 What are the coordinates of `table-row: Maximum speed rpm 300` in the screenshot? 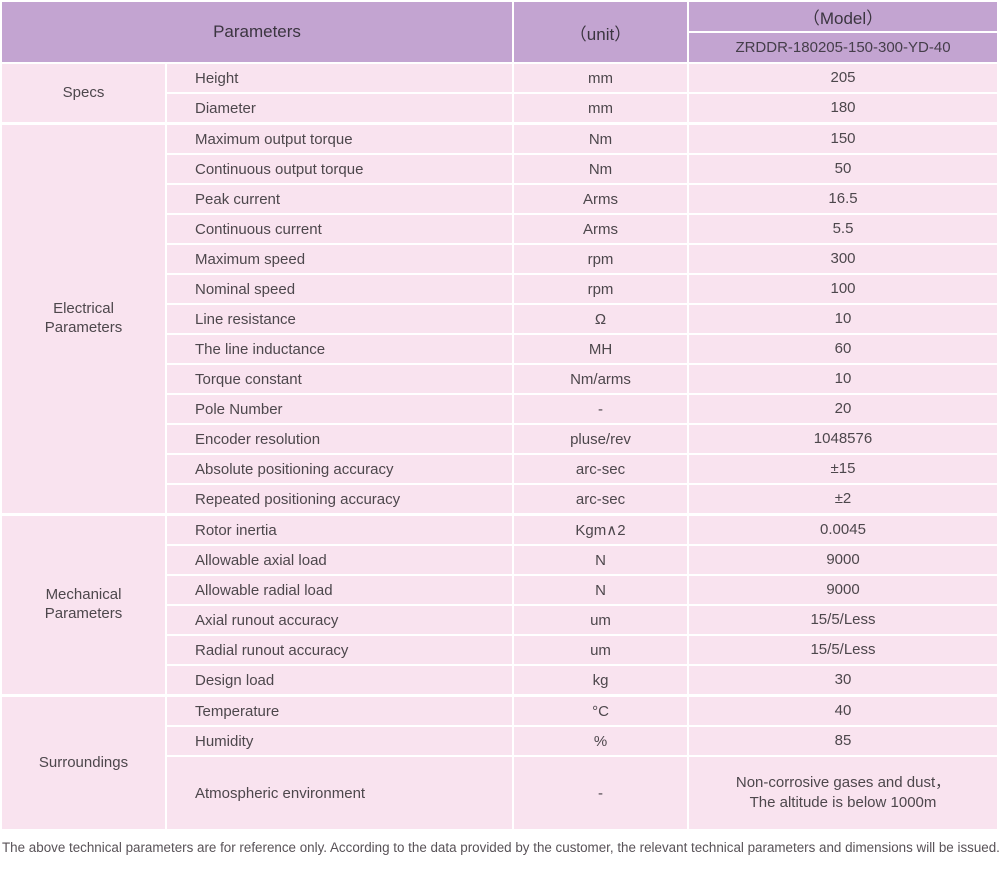 It's located at (500, 259).